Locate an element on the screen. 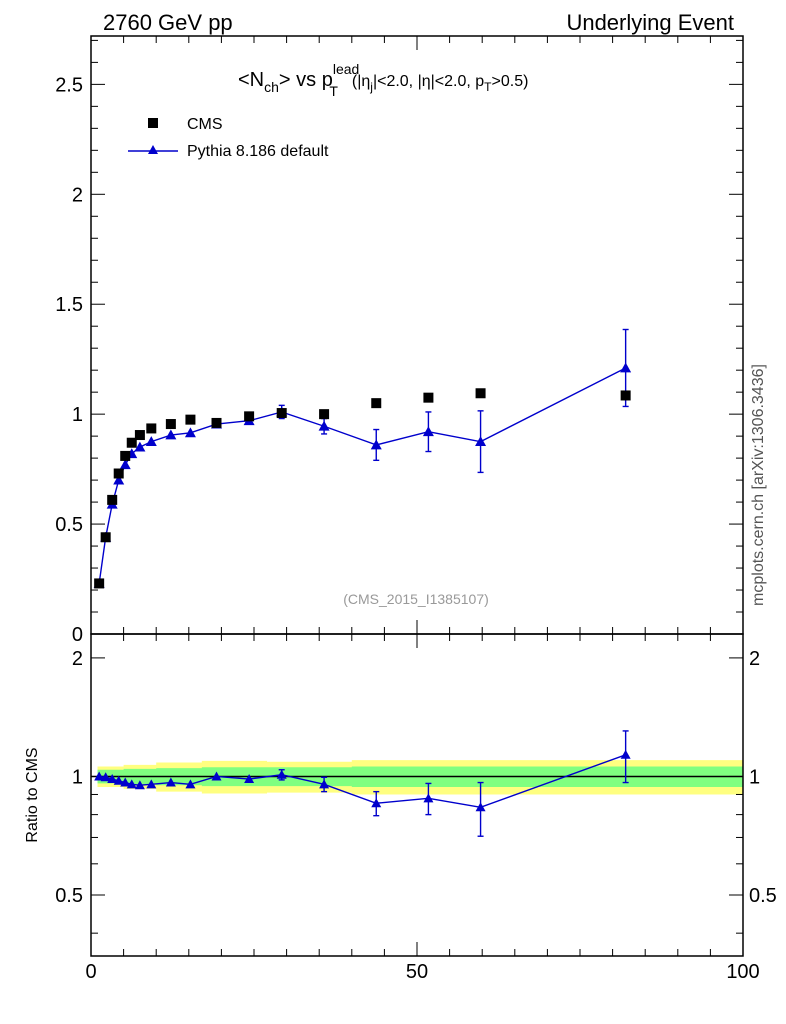 This screenshot has height=1024, width=786. main-y-tick-label: 1.5 is located at coordinates (69, 305).